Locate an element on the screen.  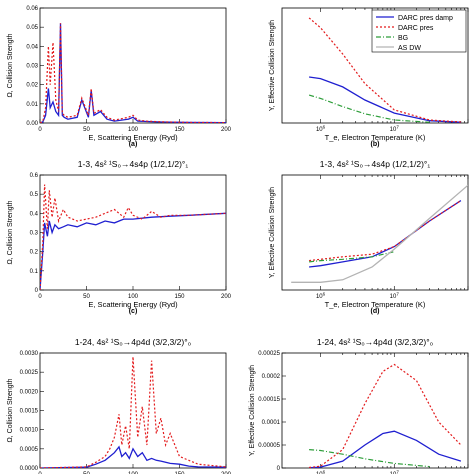
y-tick-label: 0.00025 is located at coordinates (269, 354).